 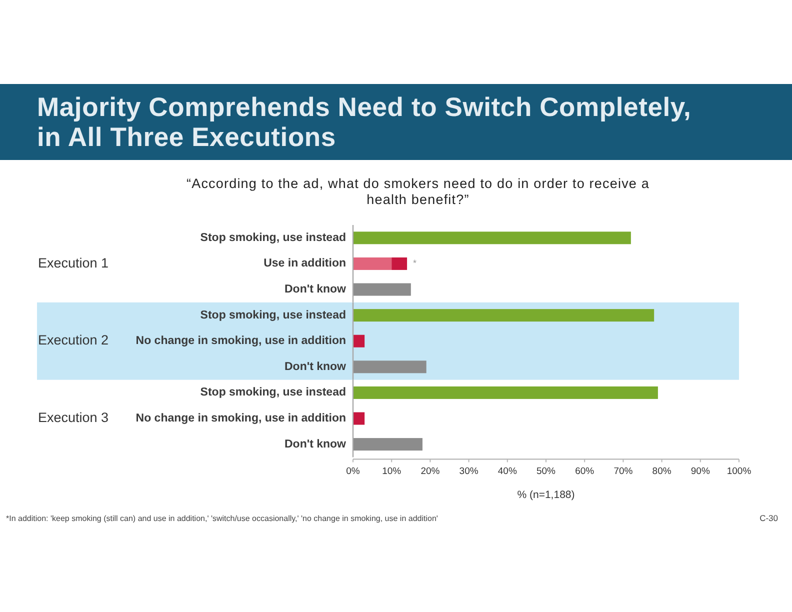 What do you see at coordinates (739, 472) in the screenshot?
I see `x-tick-label: 100%` at bounding box center [739, 472].